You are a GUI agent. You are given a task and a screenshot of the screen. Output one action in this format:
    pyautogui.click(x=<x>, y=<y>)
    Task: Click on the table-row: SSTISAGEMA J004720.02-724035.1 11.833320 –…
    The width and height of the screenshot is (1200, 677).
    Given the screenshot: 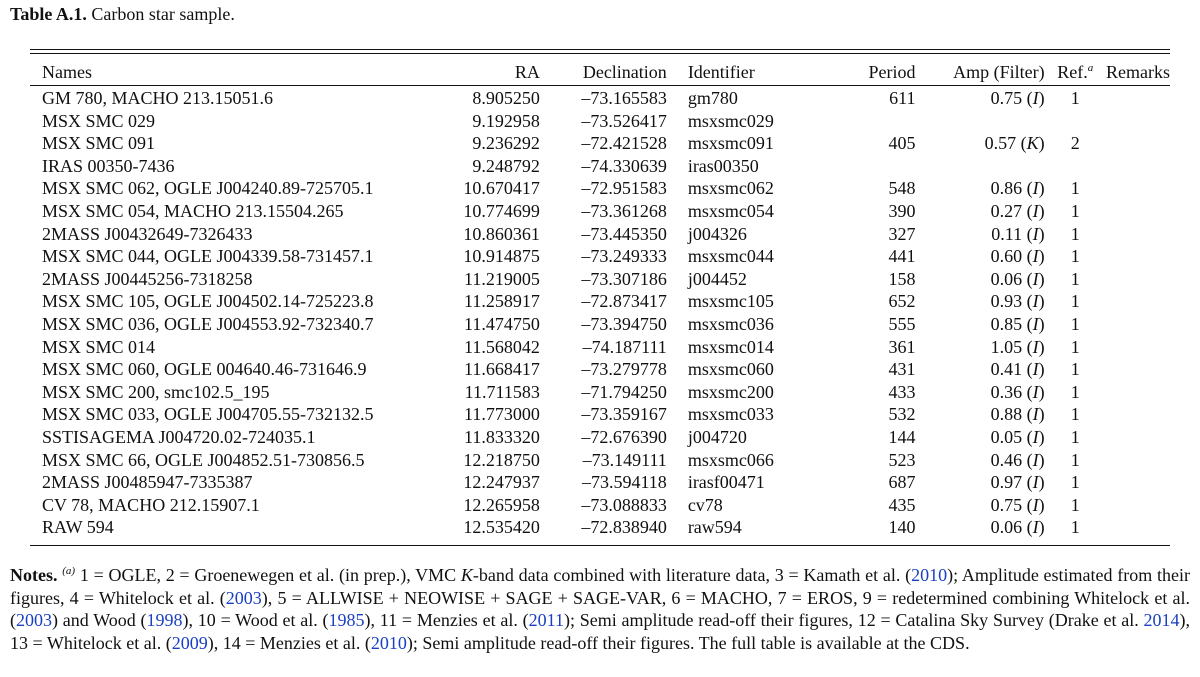 What is the action you would take?
    pyautogui.click(x=600, y=437)
    